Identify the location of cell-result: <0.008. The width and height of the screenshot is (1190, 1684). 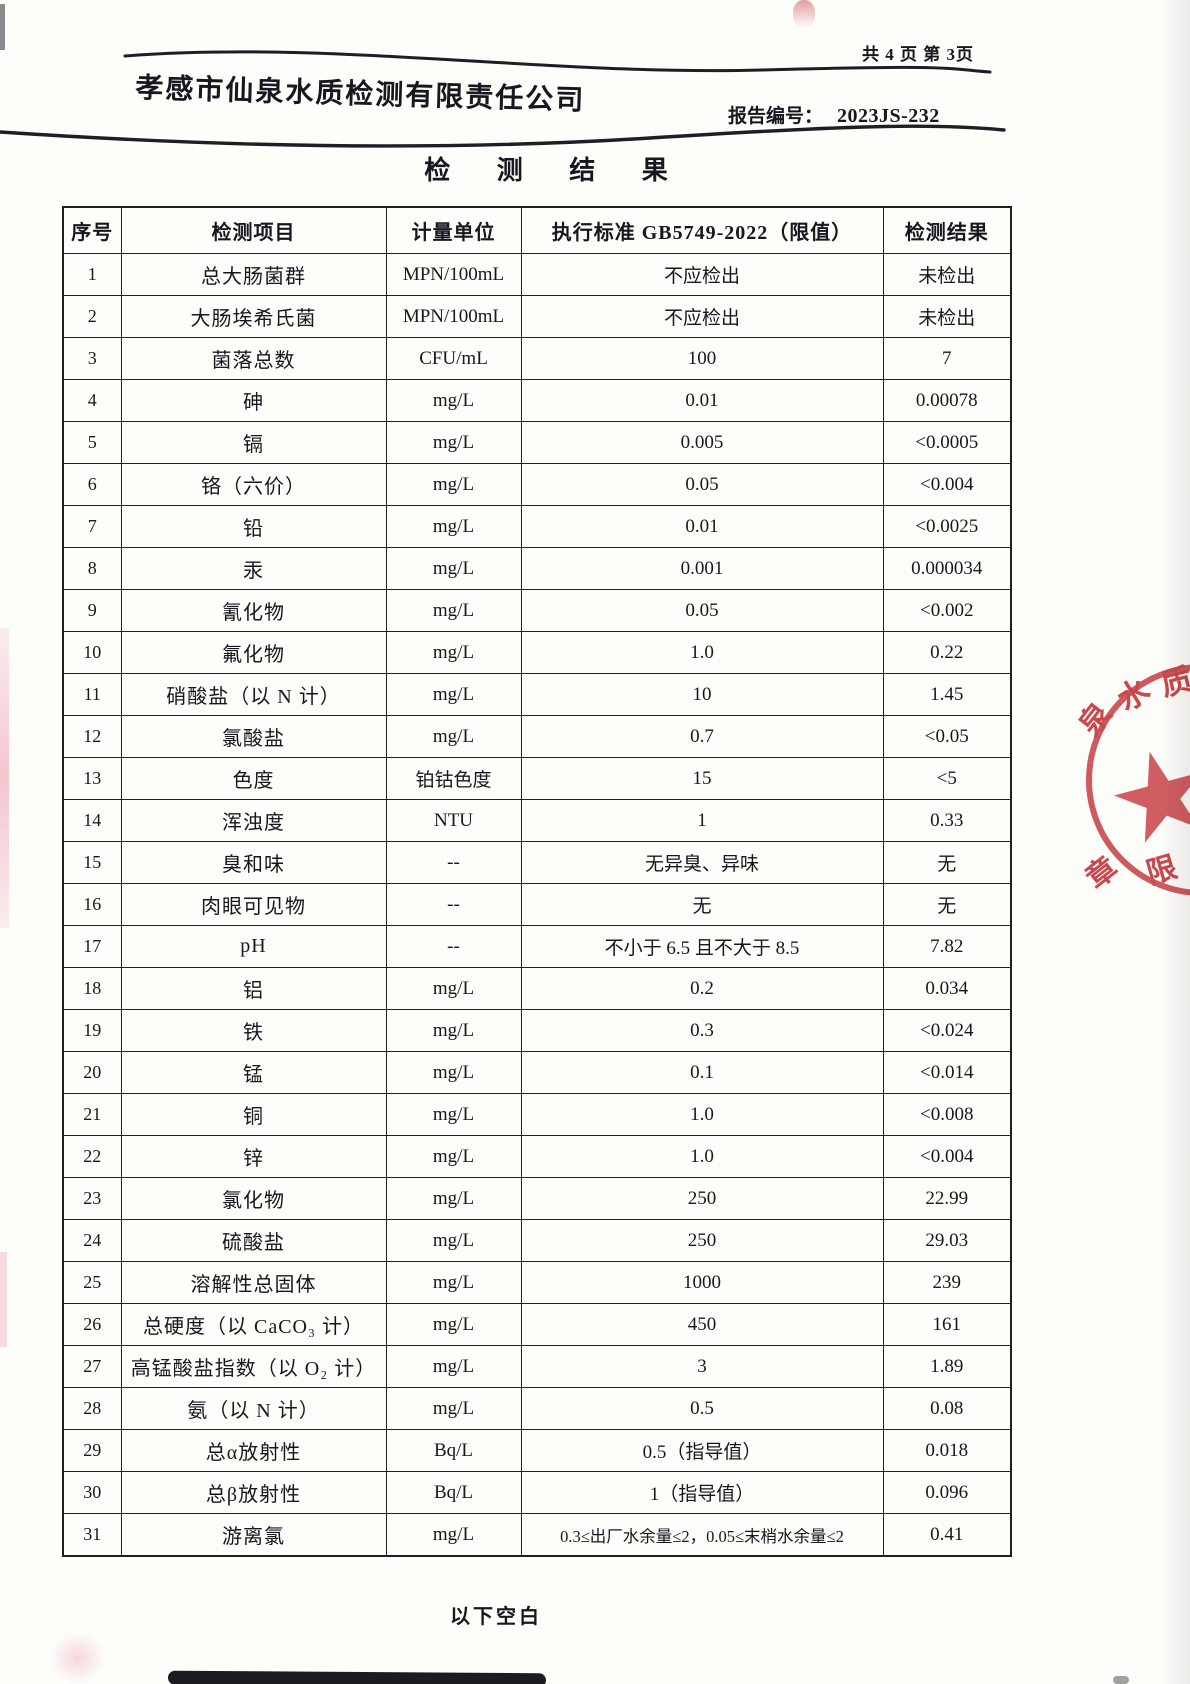
(947, 1114).